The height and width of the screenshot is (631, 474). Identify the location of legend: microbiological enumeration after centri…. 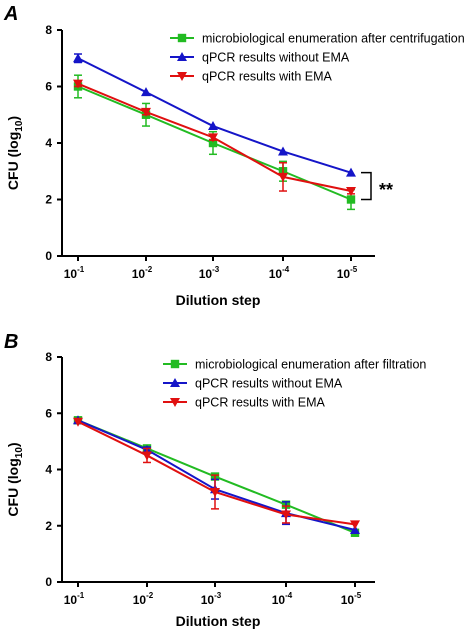
(317, 58).